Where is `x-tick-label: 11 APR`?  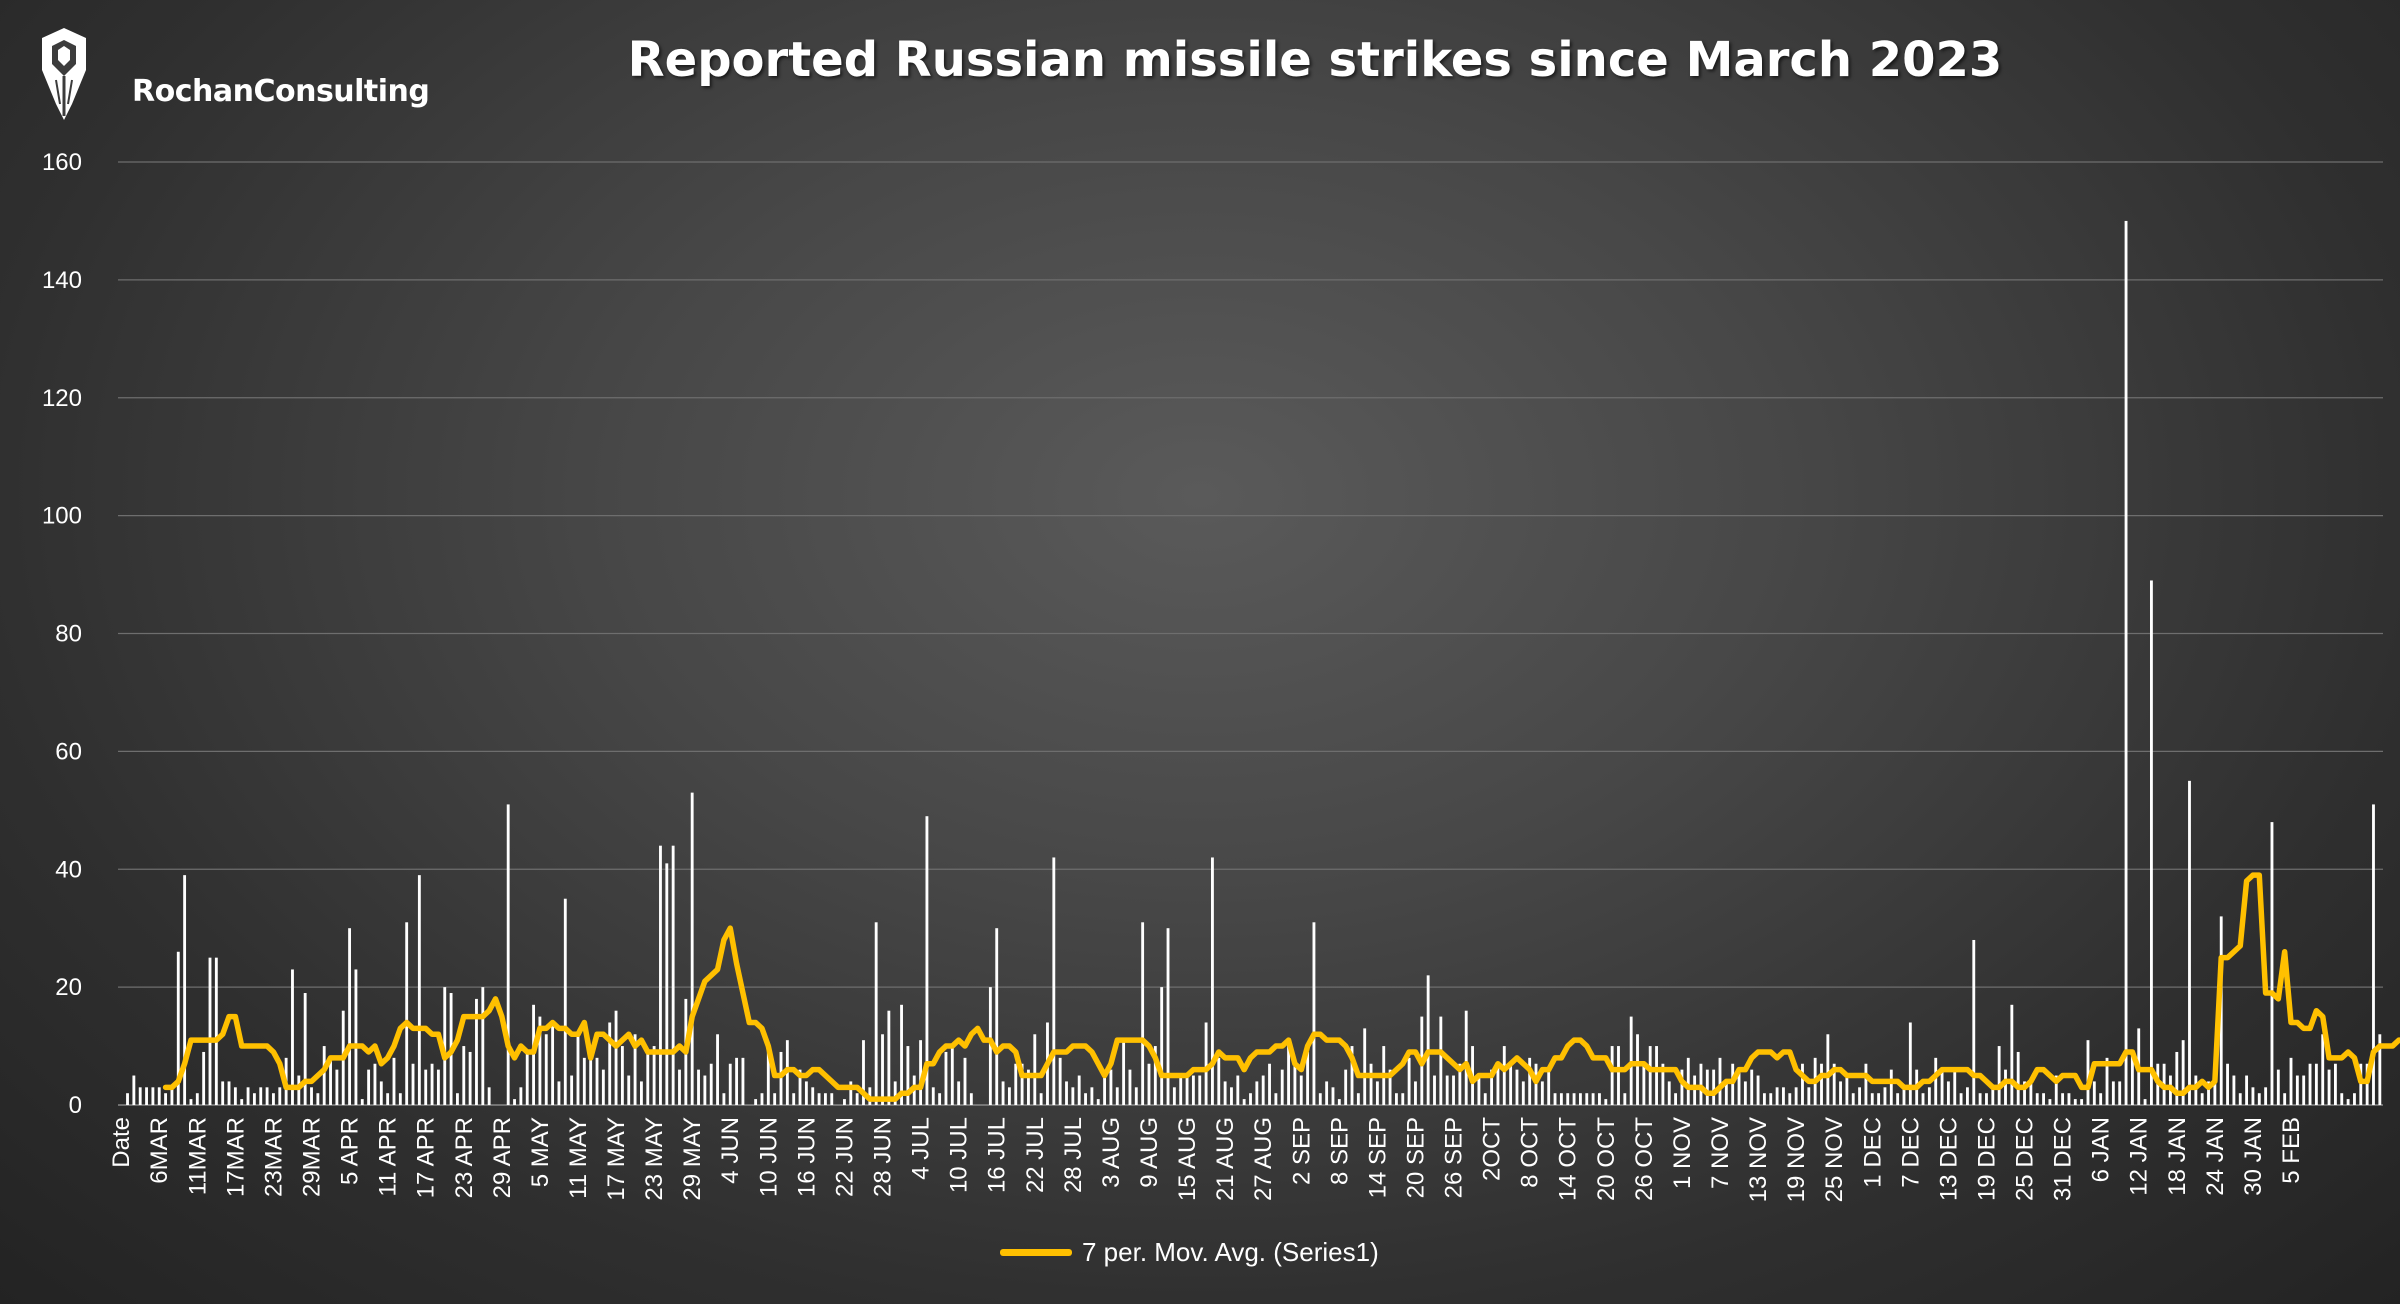 x-tick-label: 11 APR is located at coordinates (388, 1157).